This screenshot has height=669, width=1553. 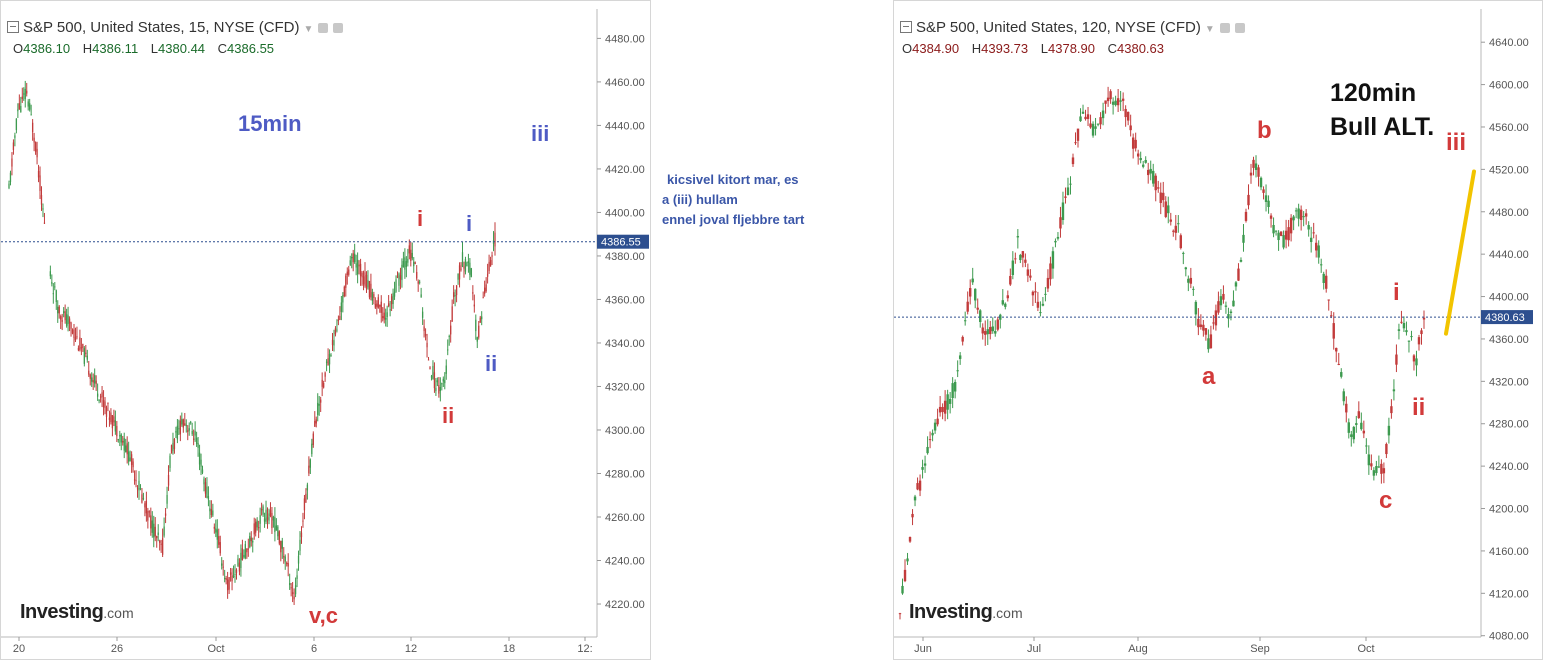 I want to click on low-label: L, so click(x=154, y=48).